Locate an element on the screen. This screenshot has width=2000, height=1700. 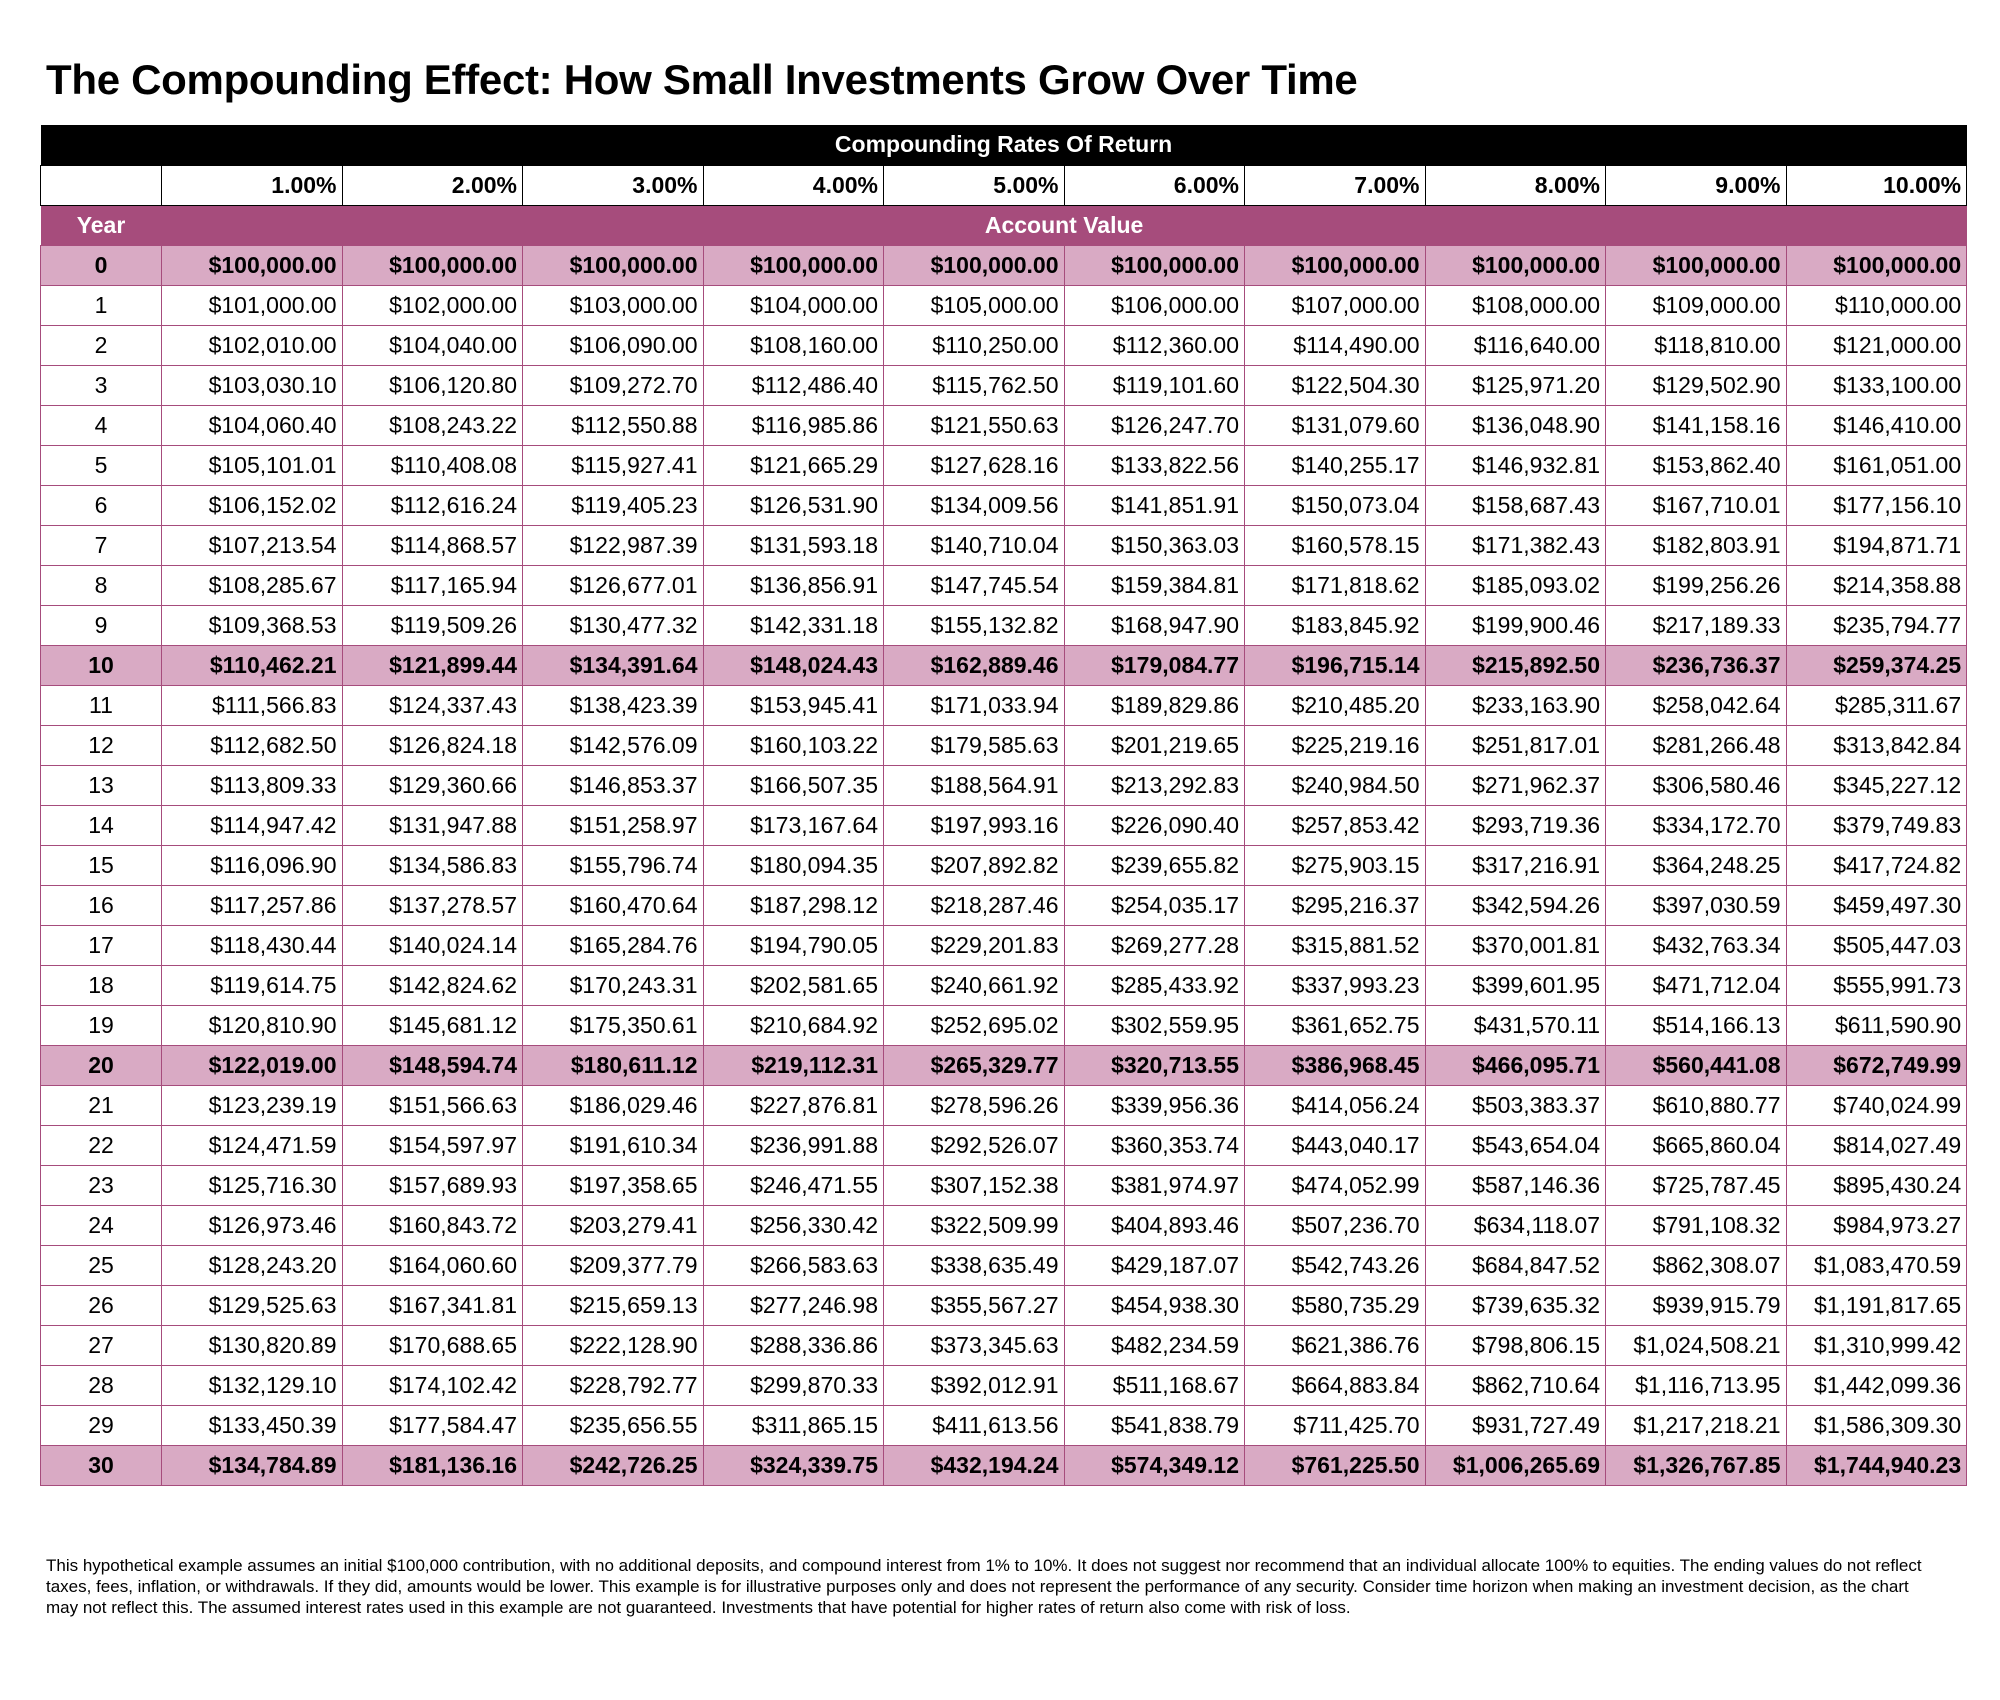
account-value-cell: $560,441.08 is located at coordinates (1696, 1065).